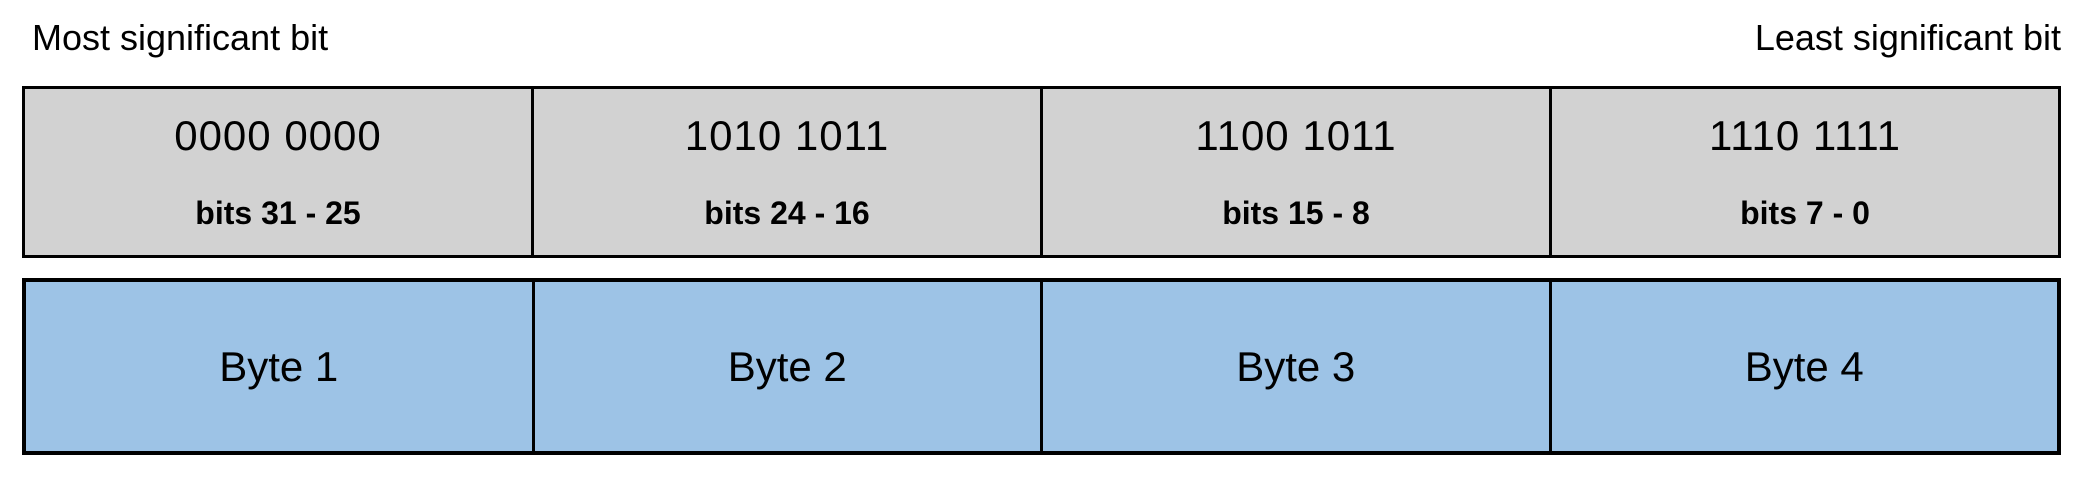 The height and width of the screenshot is (480, 2089). Describe the element at coordinates (1907, 37) in the screenshot. I see `lsb-label: Least significant bit` at that location.